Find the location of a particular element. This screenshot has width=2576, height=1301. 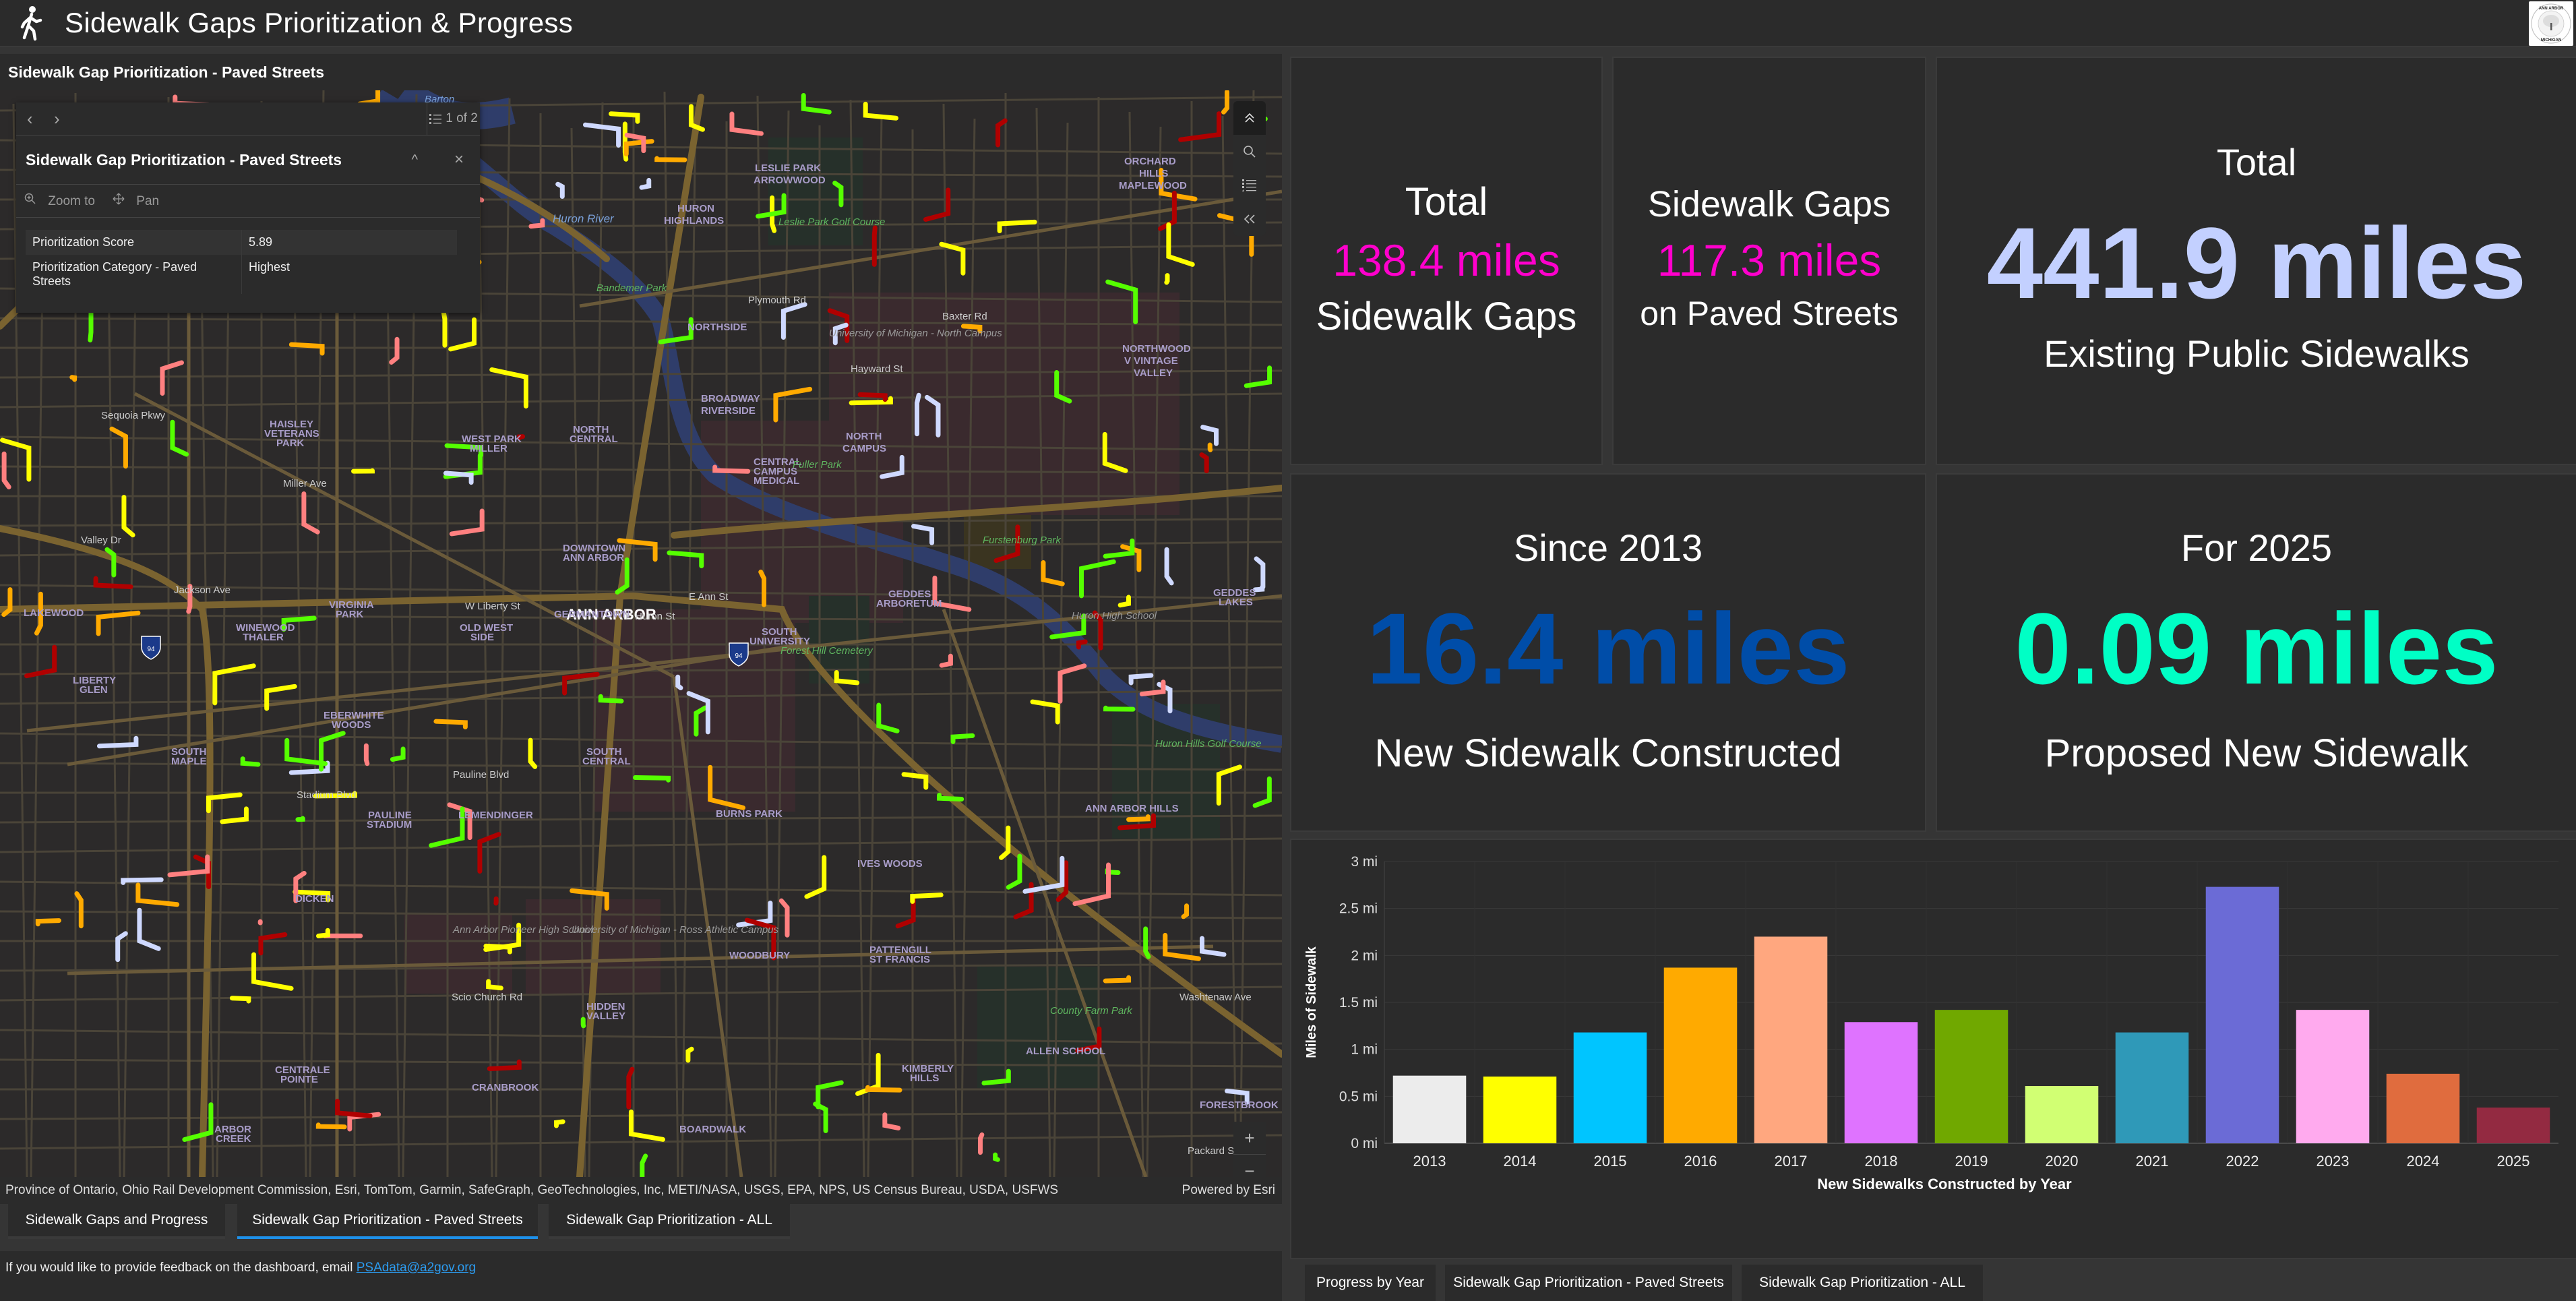

map-label: W Liberty St is located at coordinates (493, 606).